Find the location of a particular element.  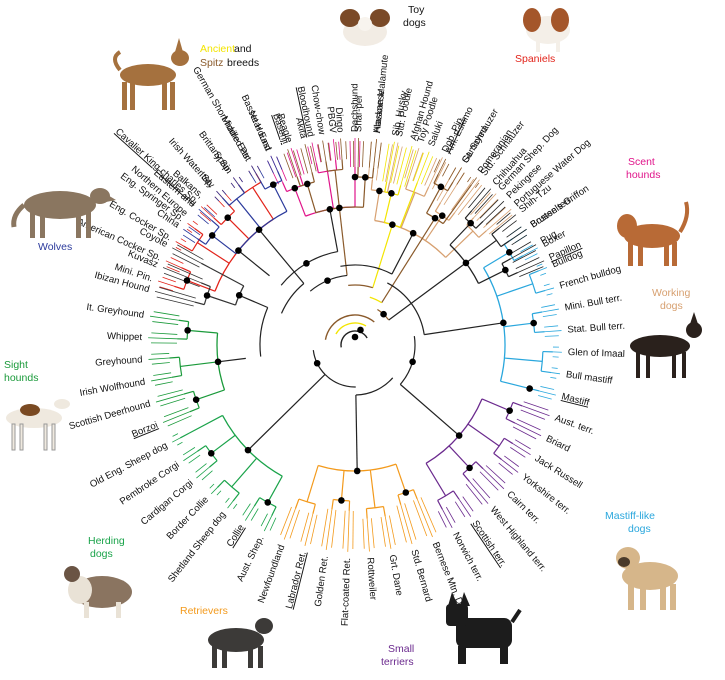

breed-label: Std. Bernard is located at coordinates (420, 575).